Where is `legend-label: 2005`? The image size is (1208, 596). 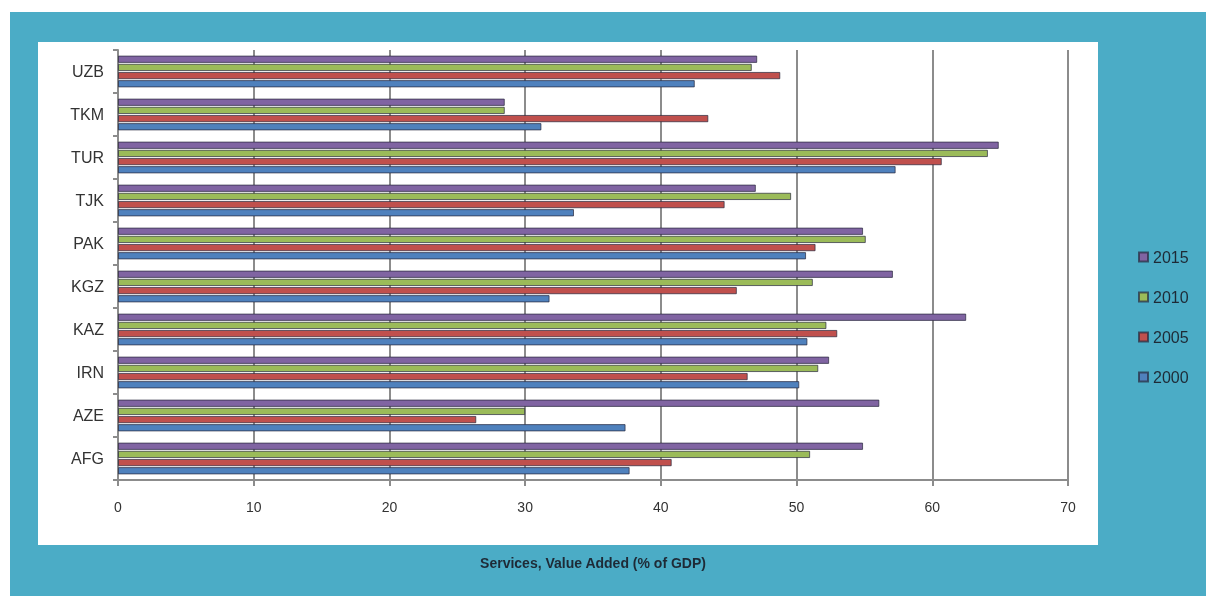
legend-label: 2005 is located at coordinates (1171, 337).